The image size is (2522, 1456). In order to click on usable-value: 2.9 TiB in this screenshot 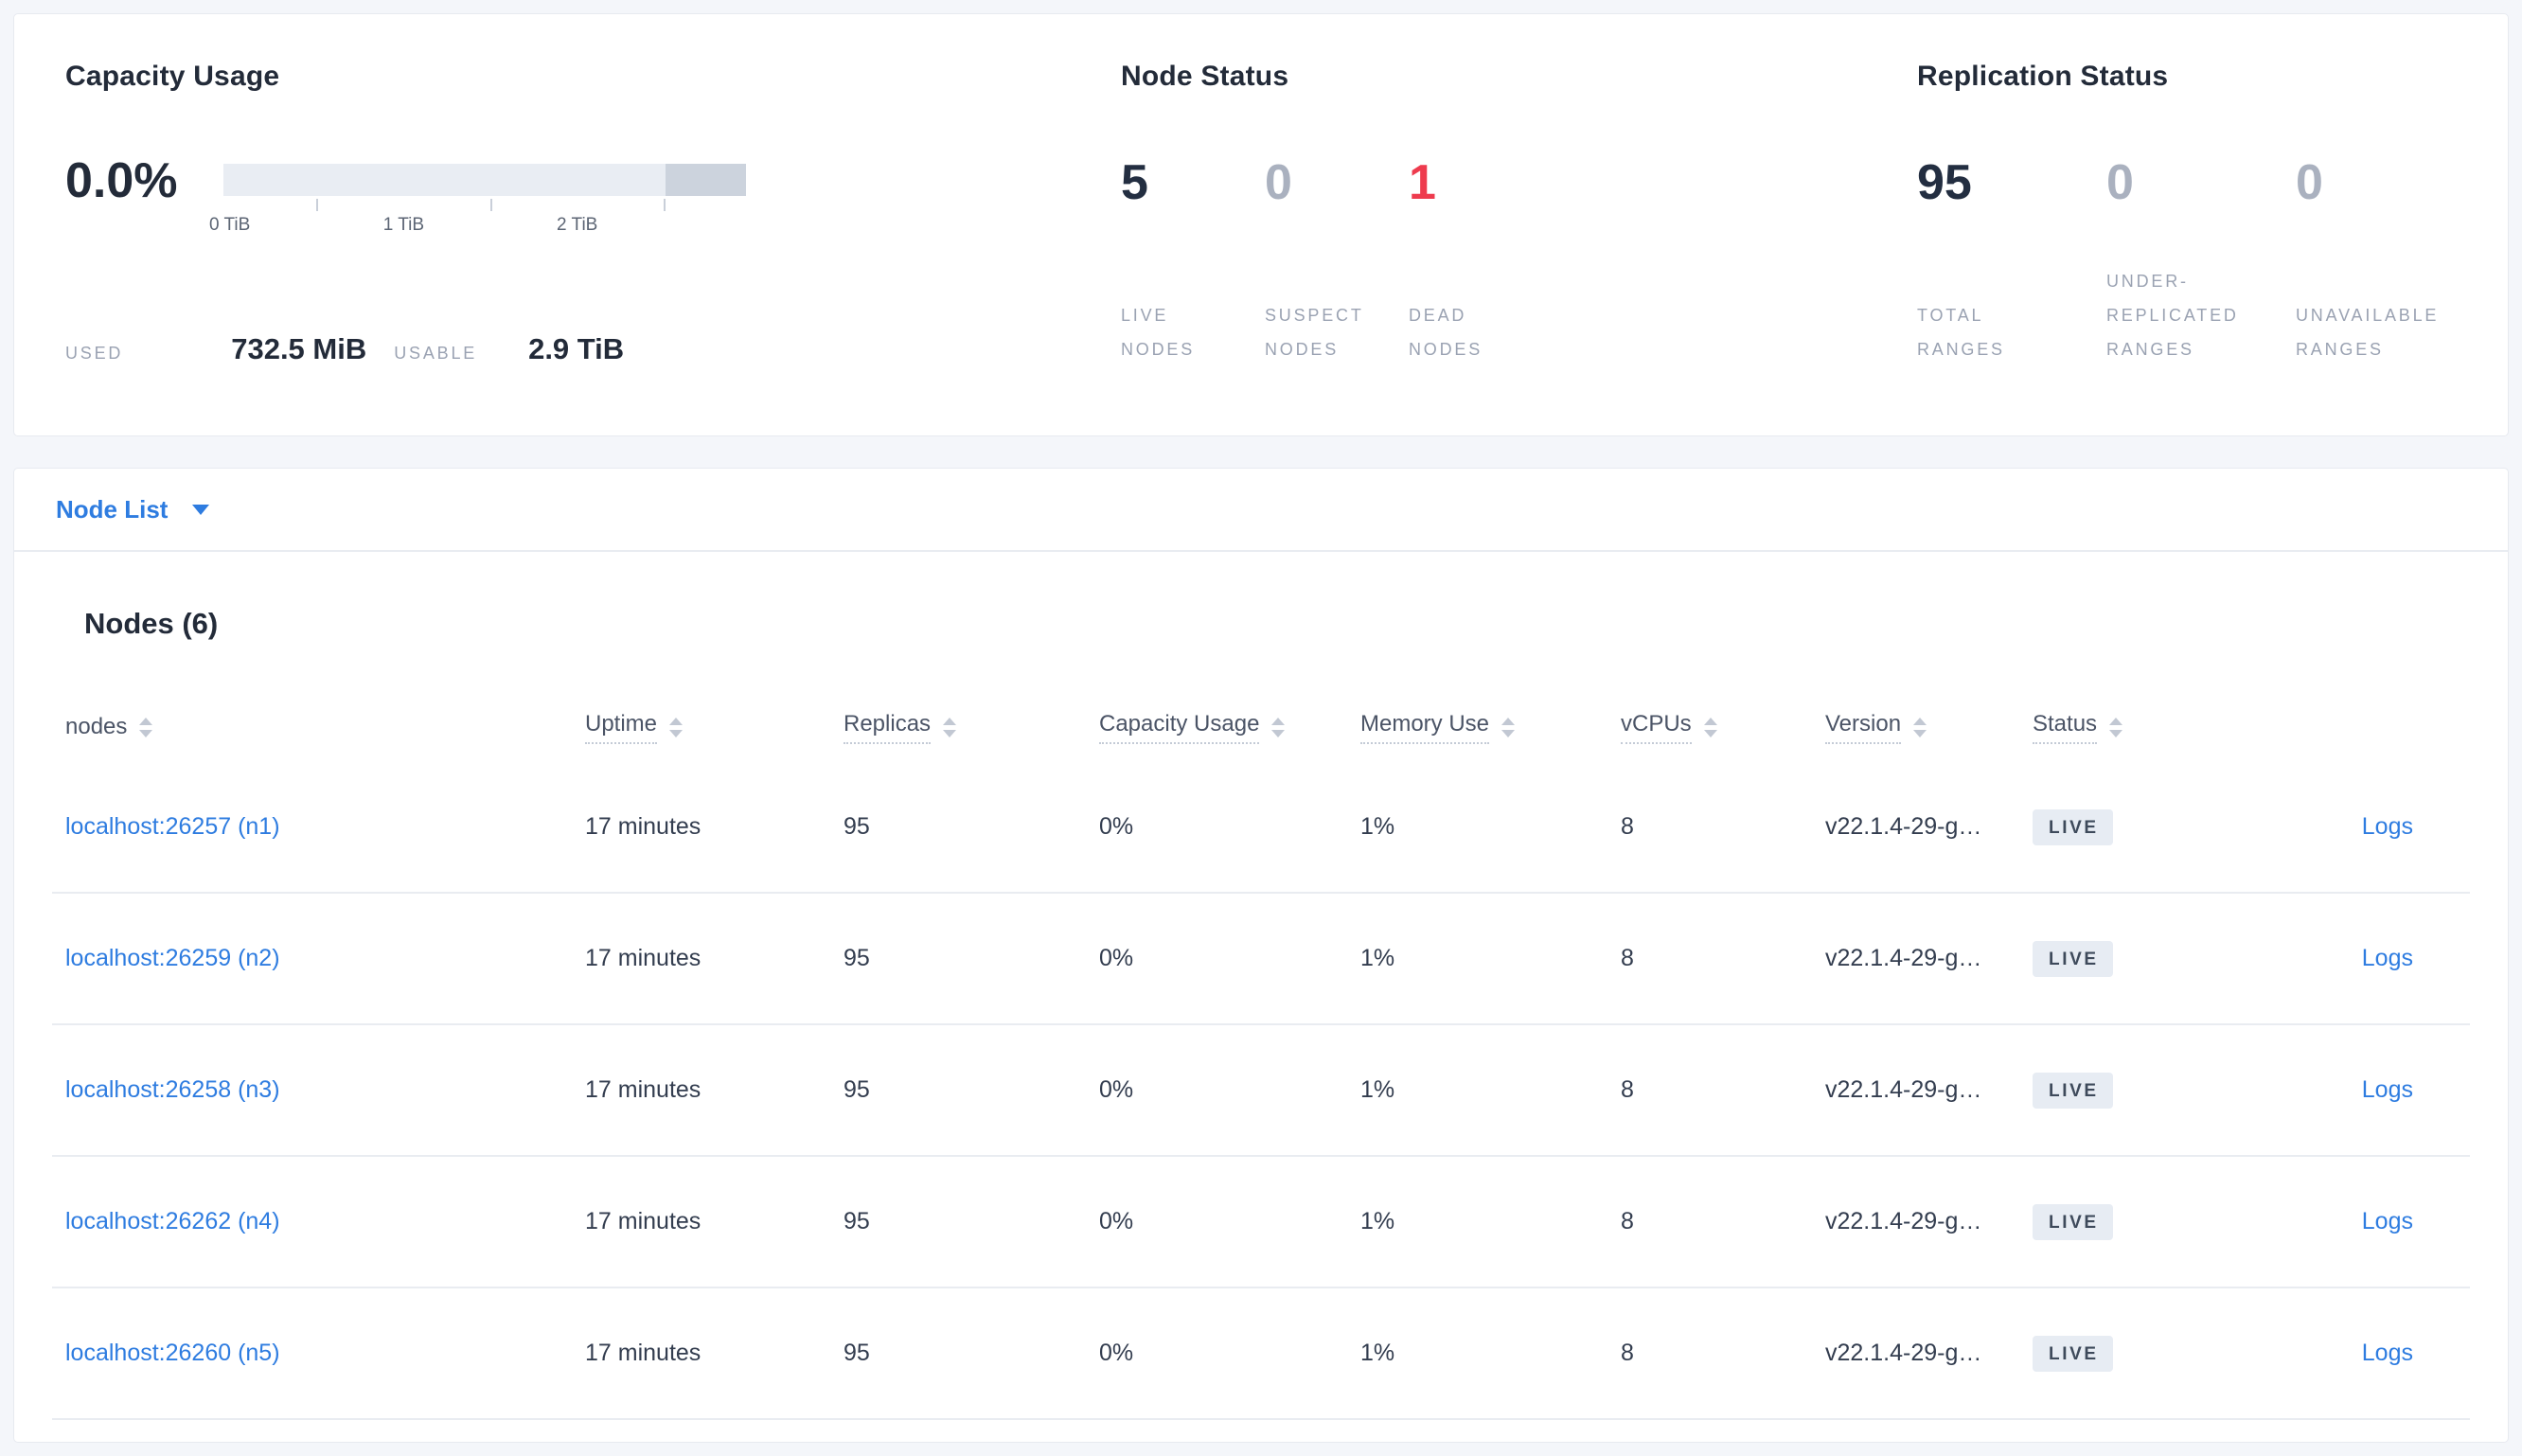, I will do `click(576, 349)`.